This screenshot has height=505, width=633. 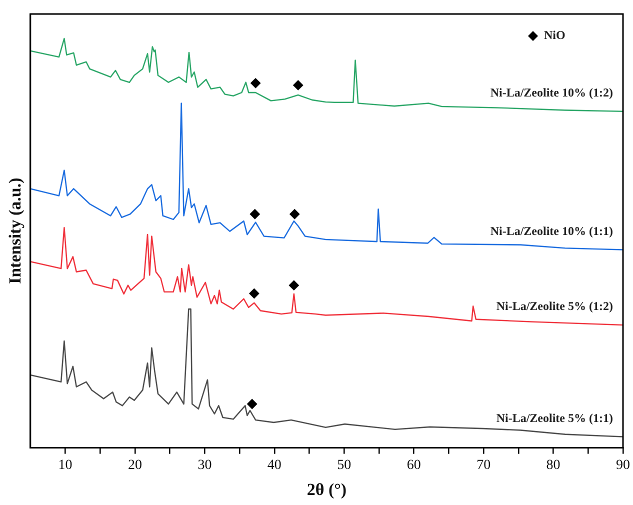 What do you see at coordinates (554, 306) in the screenshot?
I see `series-label: Ni-La/Zeolite 5% (1:2)` at bounding box center [554, 306].